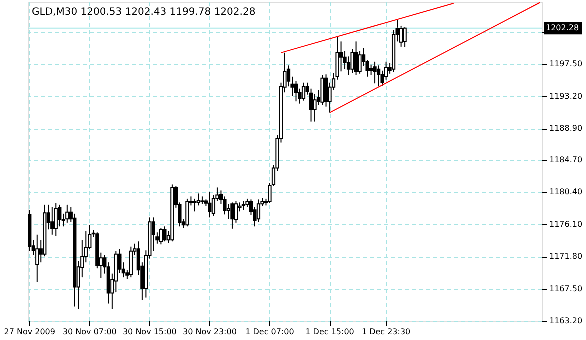  What do you see at coordinates (149, 332) in the screenshot?
I see `x-tick-label: 30 Nov 15:00` at bounding box center [149, 332].